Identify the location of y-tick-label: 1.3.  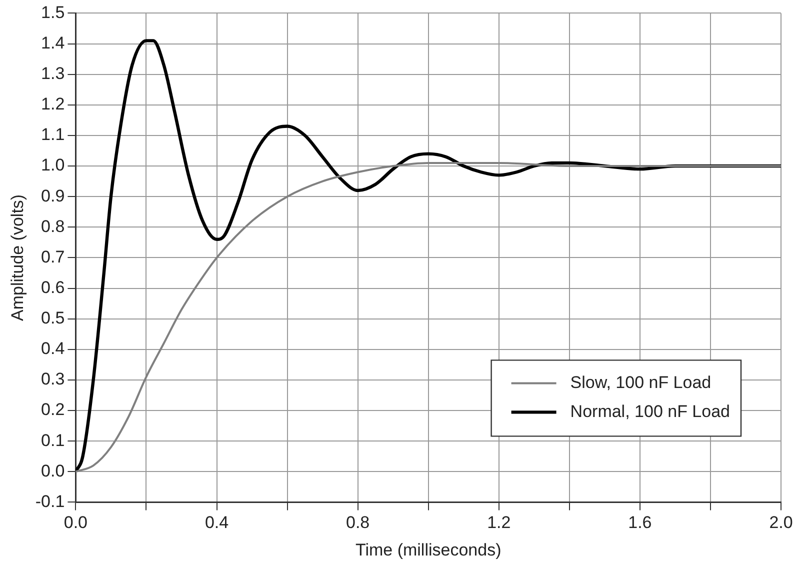
(53, 74).